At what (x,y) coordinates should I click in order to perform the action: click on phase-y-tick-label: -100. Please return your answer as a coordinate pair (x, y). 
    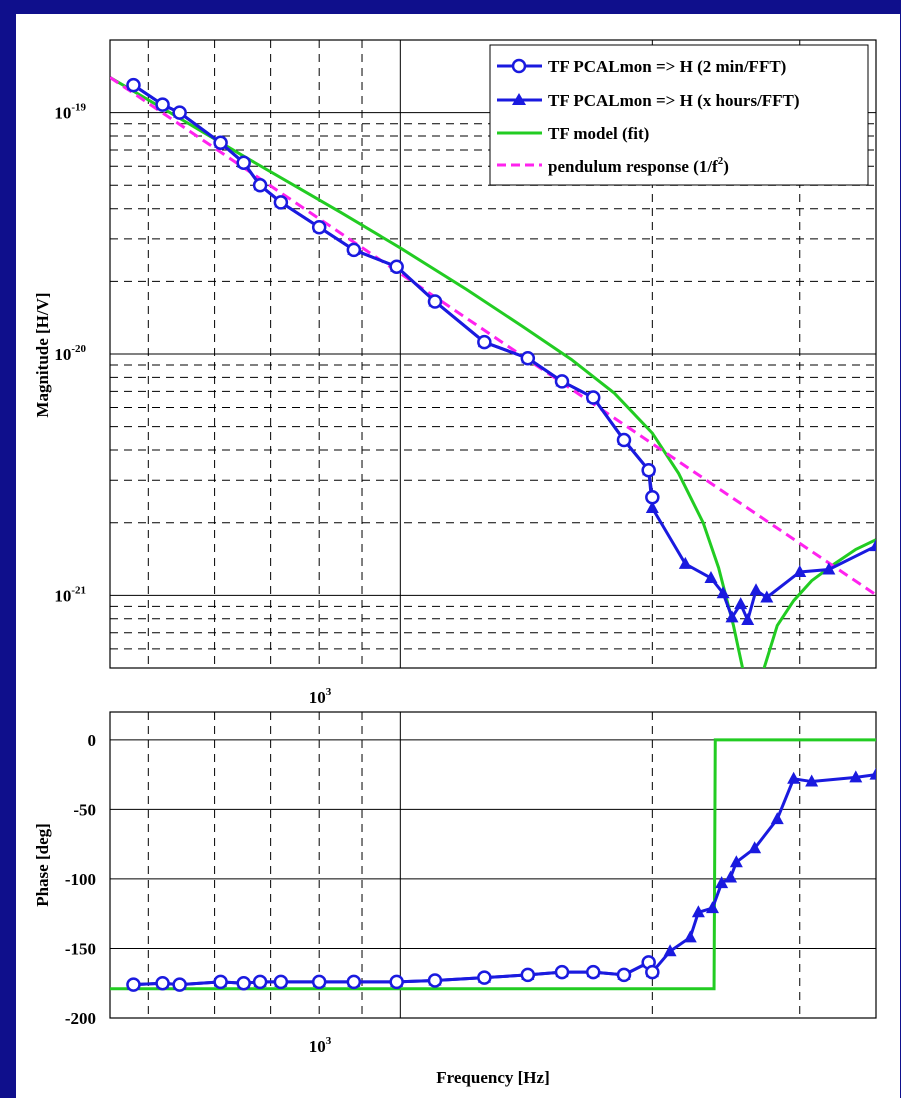
    Looking at the image, I should click on (80, 879).